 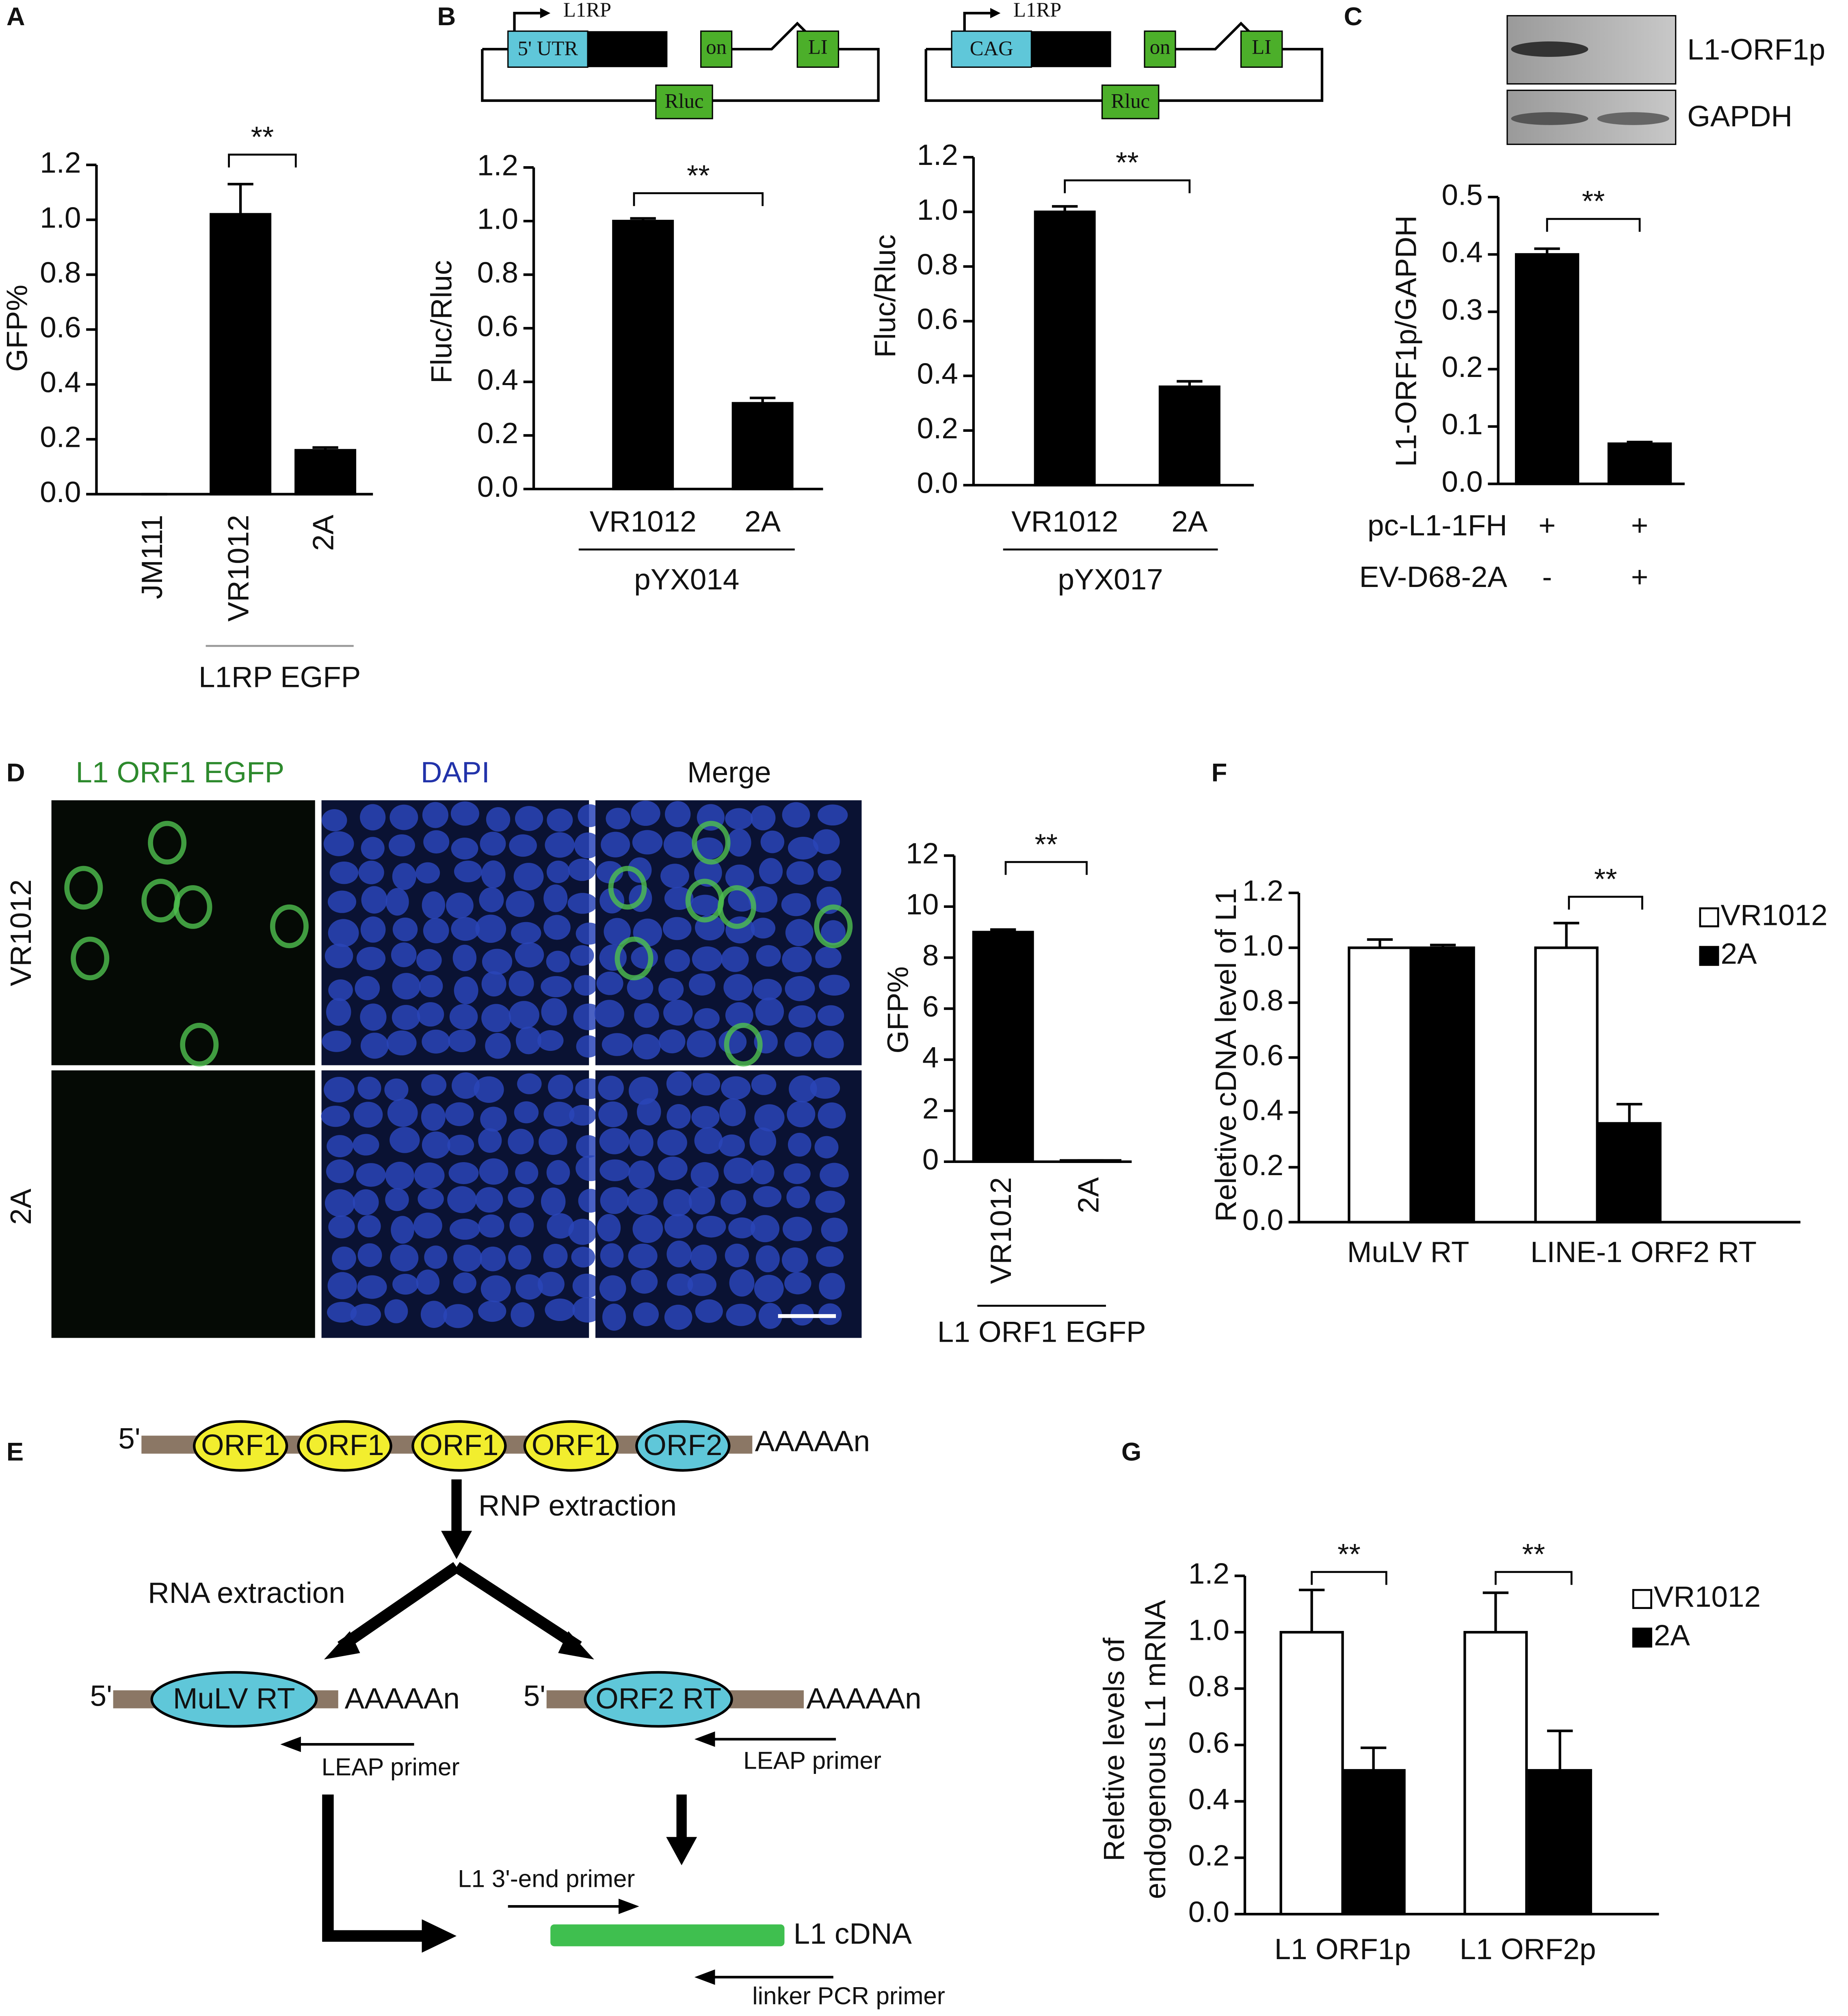 I want to click on gene: on, so click(x=1160, y=47).